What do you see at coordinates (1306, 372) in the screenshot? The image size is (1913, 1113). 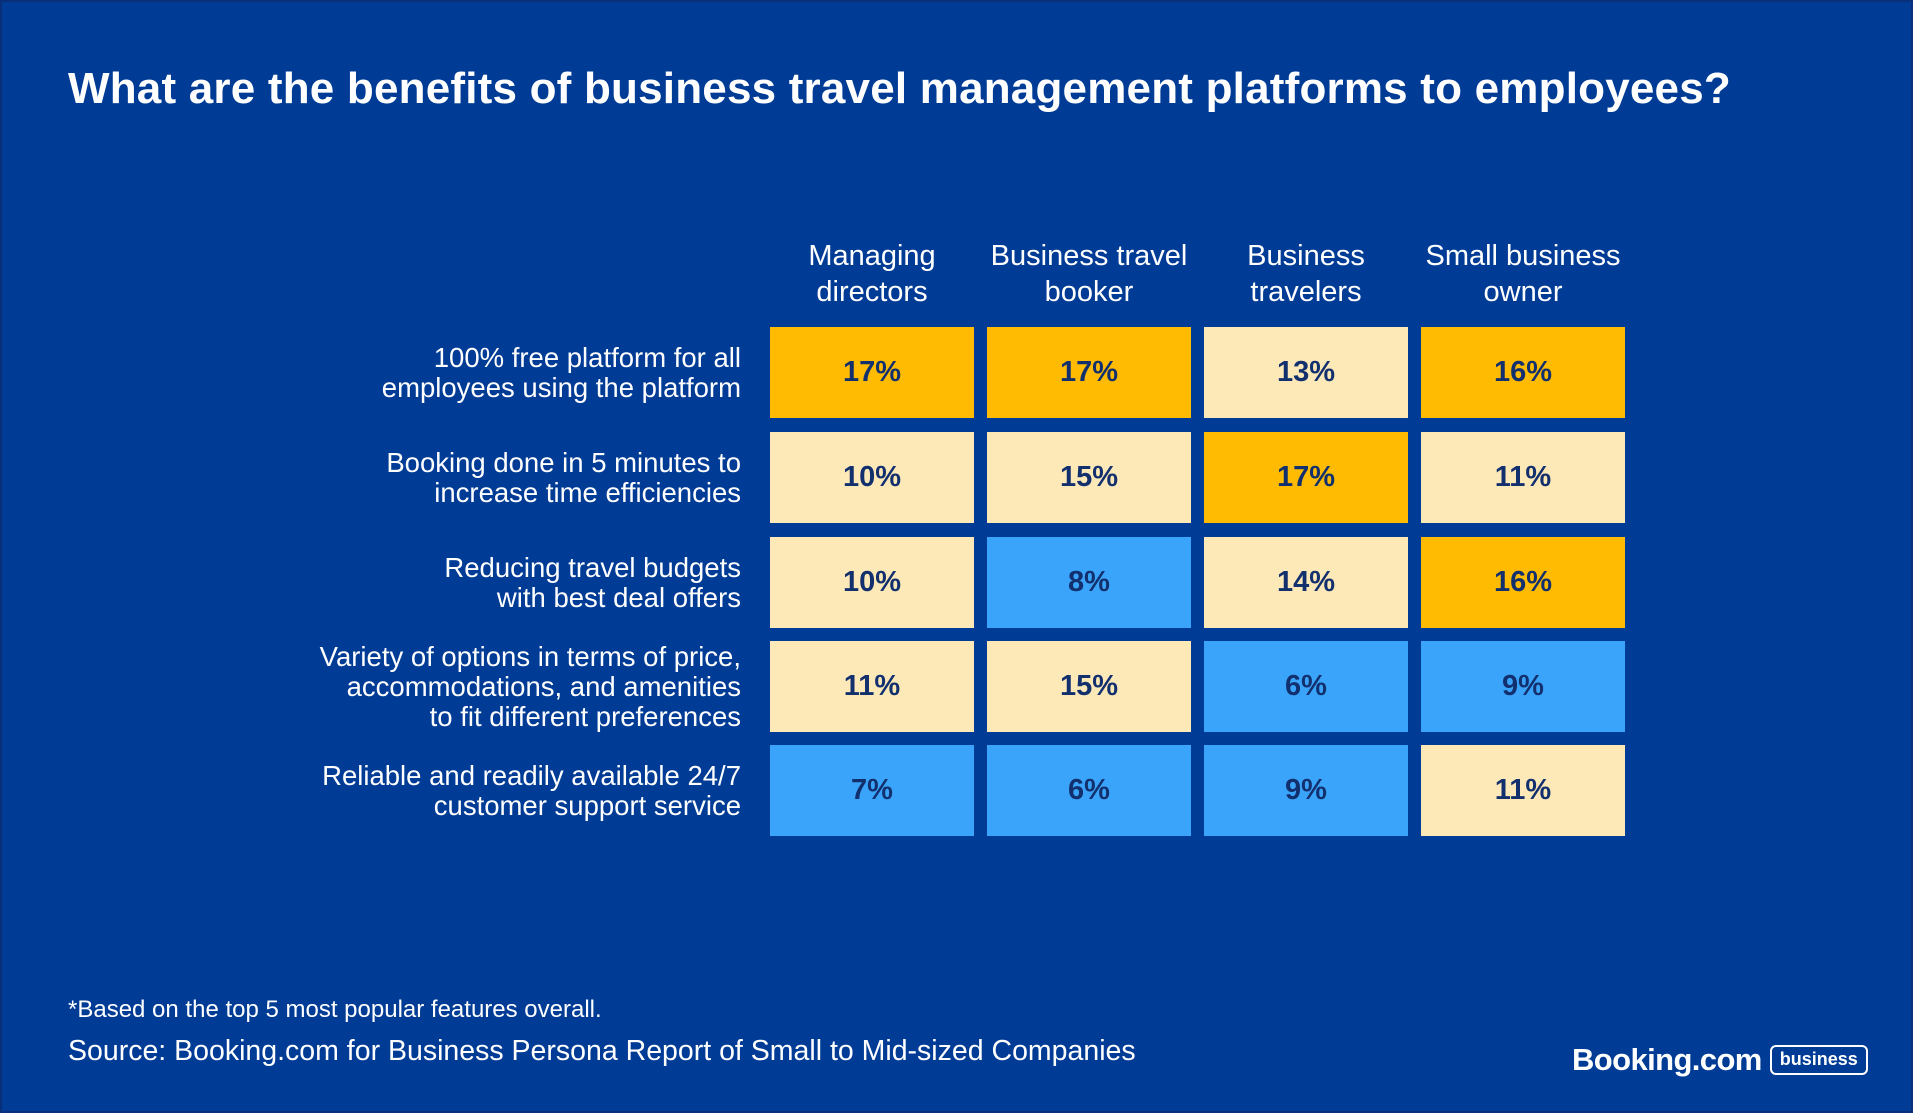 I see `heatmap-cell: 13%` at bounding box center [1306, 372].